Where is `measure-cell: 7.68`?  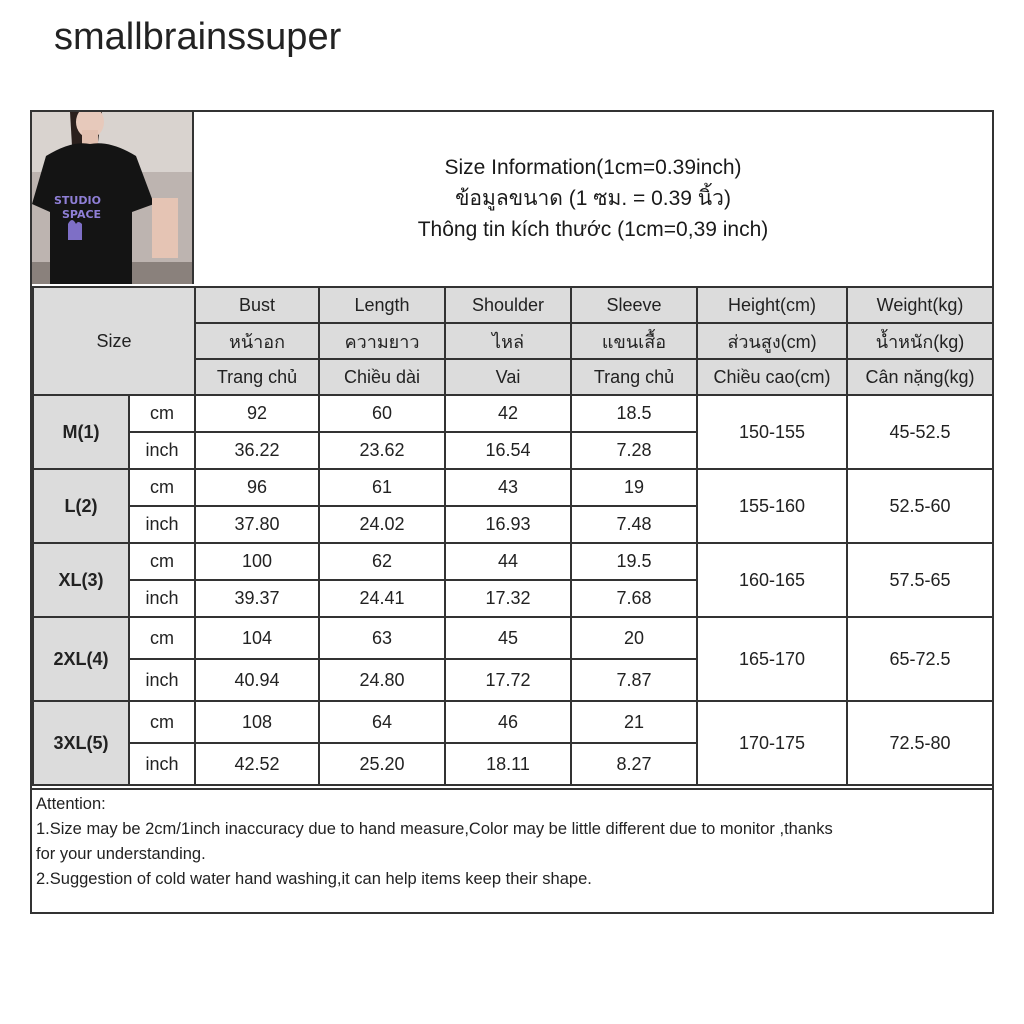 measure-cell: 7.68 is located at coordinates (634, 598).